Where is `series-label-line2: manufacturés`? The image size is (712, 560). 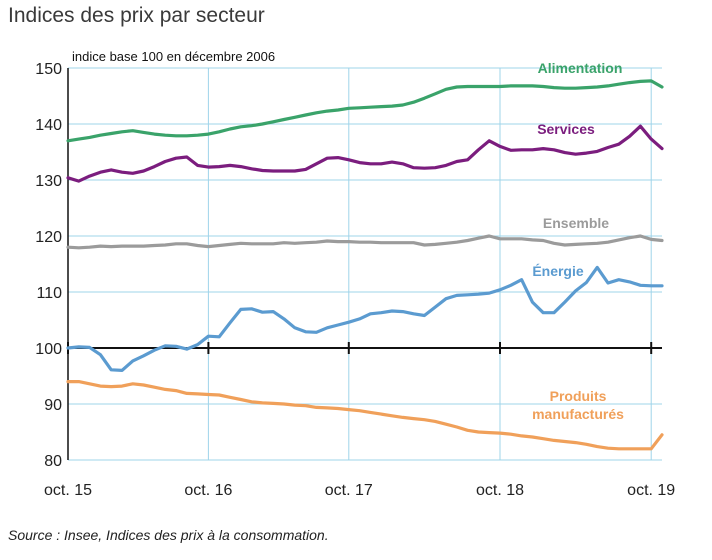 series-label-line2: manufacturés is located at coordinates (578, 414).